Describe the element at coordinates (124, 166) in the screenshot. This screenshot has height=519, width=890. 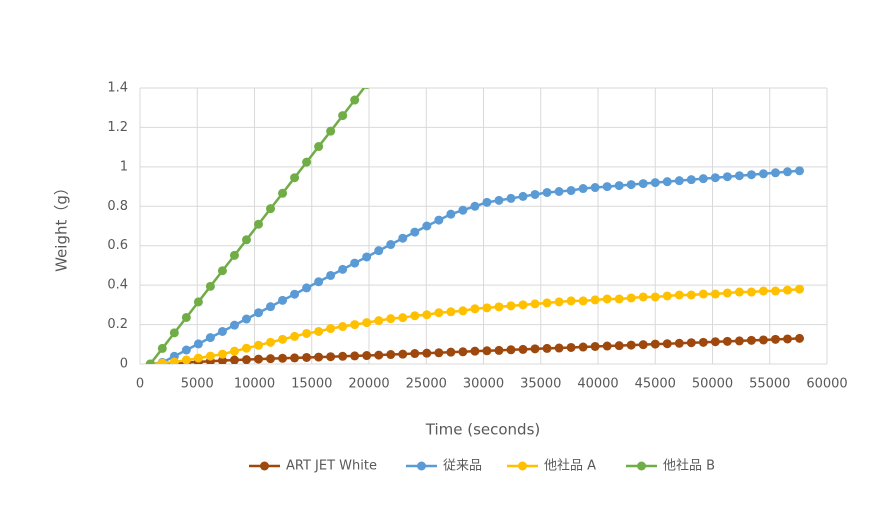
I see `y-tick-label: 1` at that location.